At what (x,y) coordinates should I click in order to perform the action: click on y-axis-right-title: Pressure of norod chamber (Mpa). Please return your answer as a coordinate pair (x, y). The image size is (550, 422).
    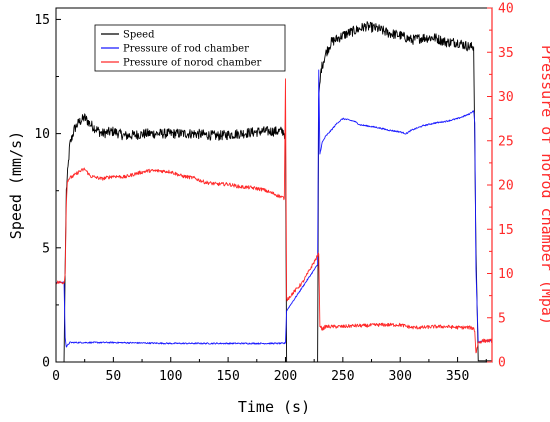
    Looking at the image, I should click on (544, 185).